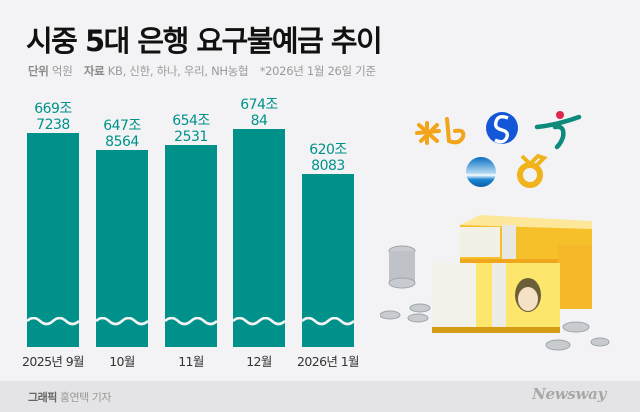 This screenshot has height=412, width=640. What do you see at coordinates (53, 117) in the screenshot?
I see `bar-value-label: 669조 7238` at bounding box center [53, 117].